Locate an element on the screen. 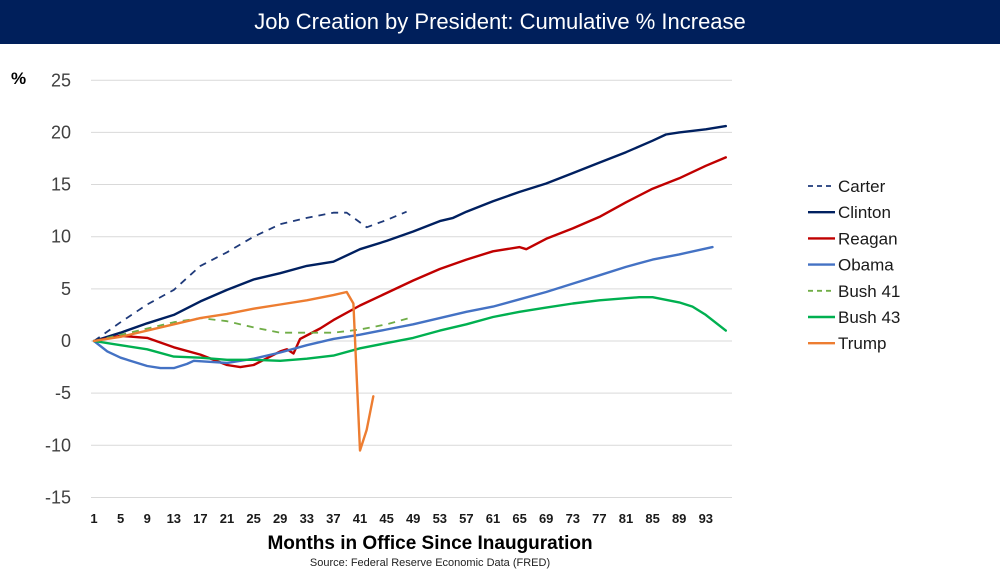  y-tick-label: -15 is located at coordinates (58, 497).